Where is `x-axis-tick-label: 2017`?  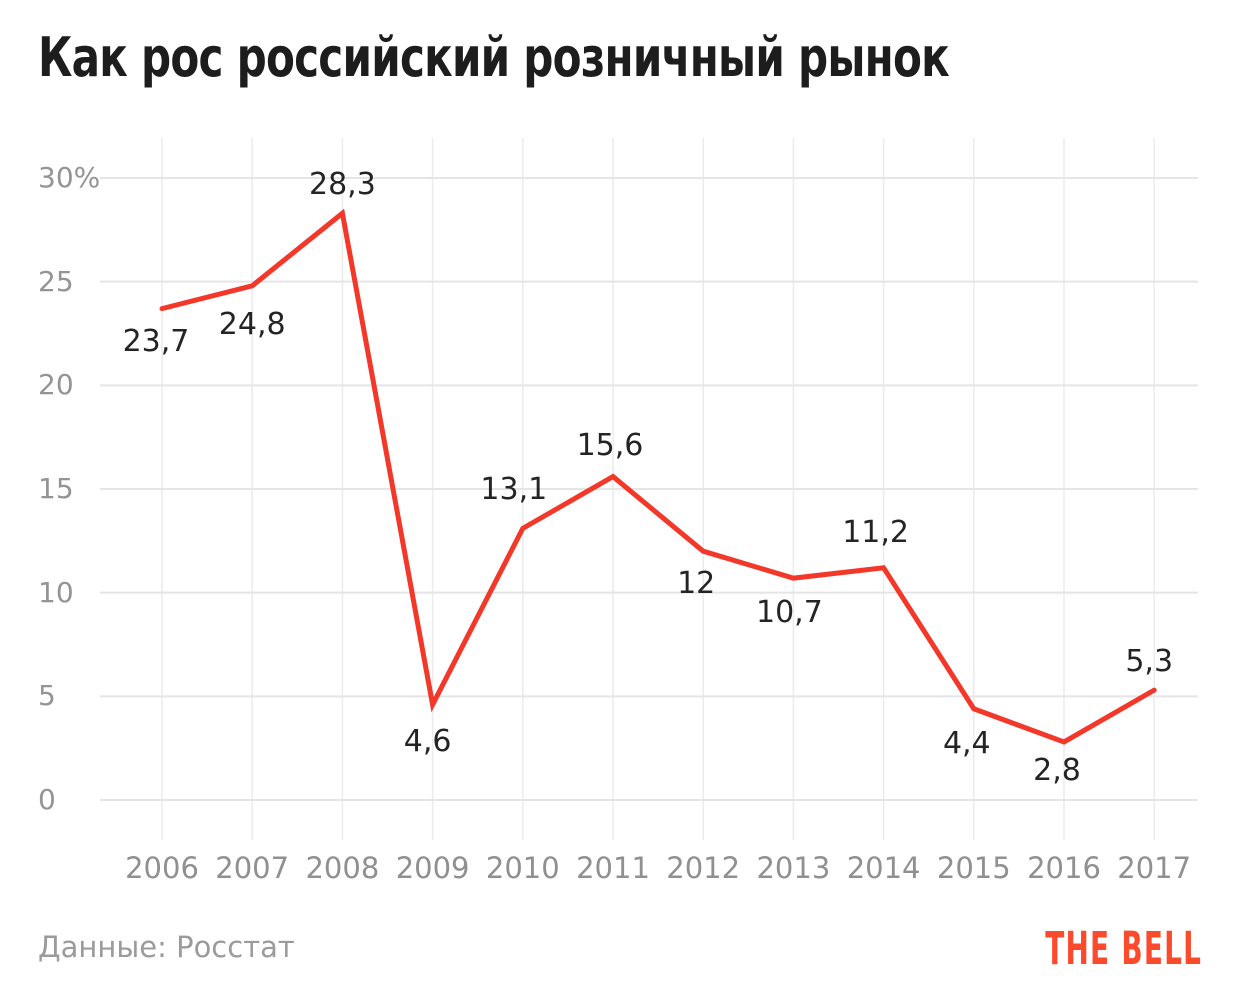 x-axis-tick-label: 2017 is located at coordinates (1154, 868).